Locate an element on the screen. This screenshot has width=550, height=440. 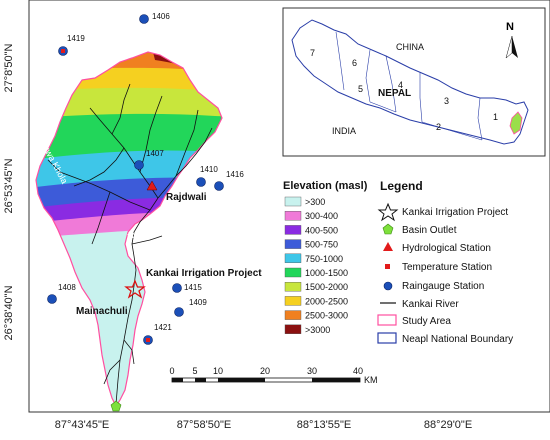
elevation-class-label: >3000 is located at coordinates (317, 330).